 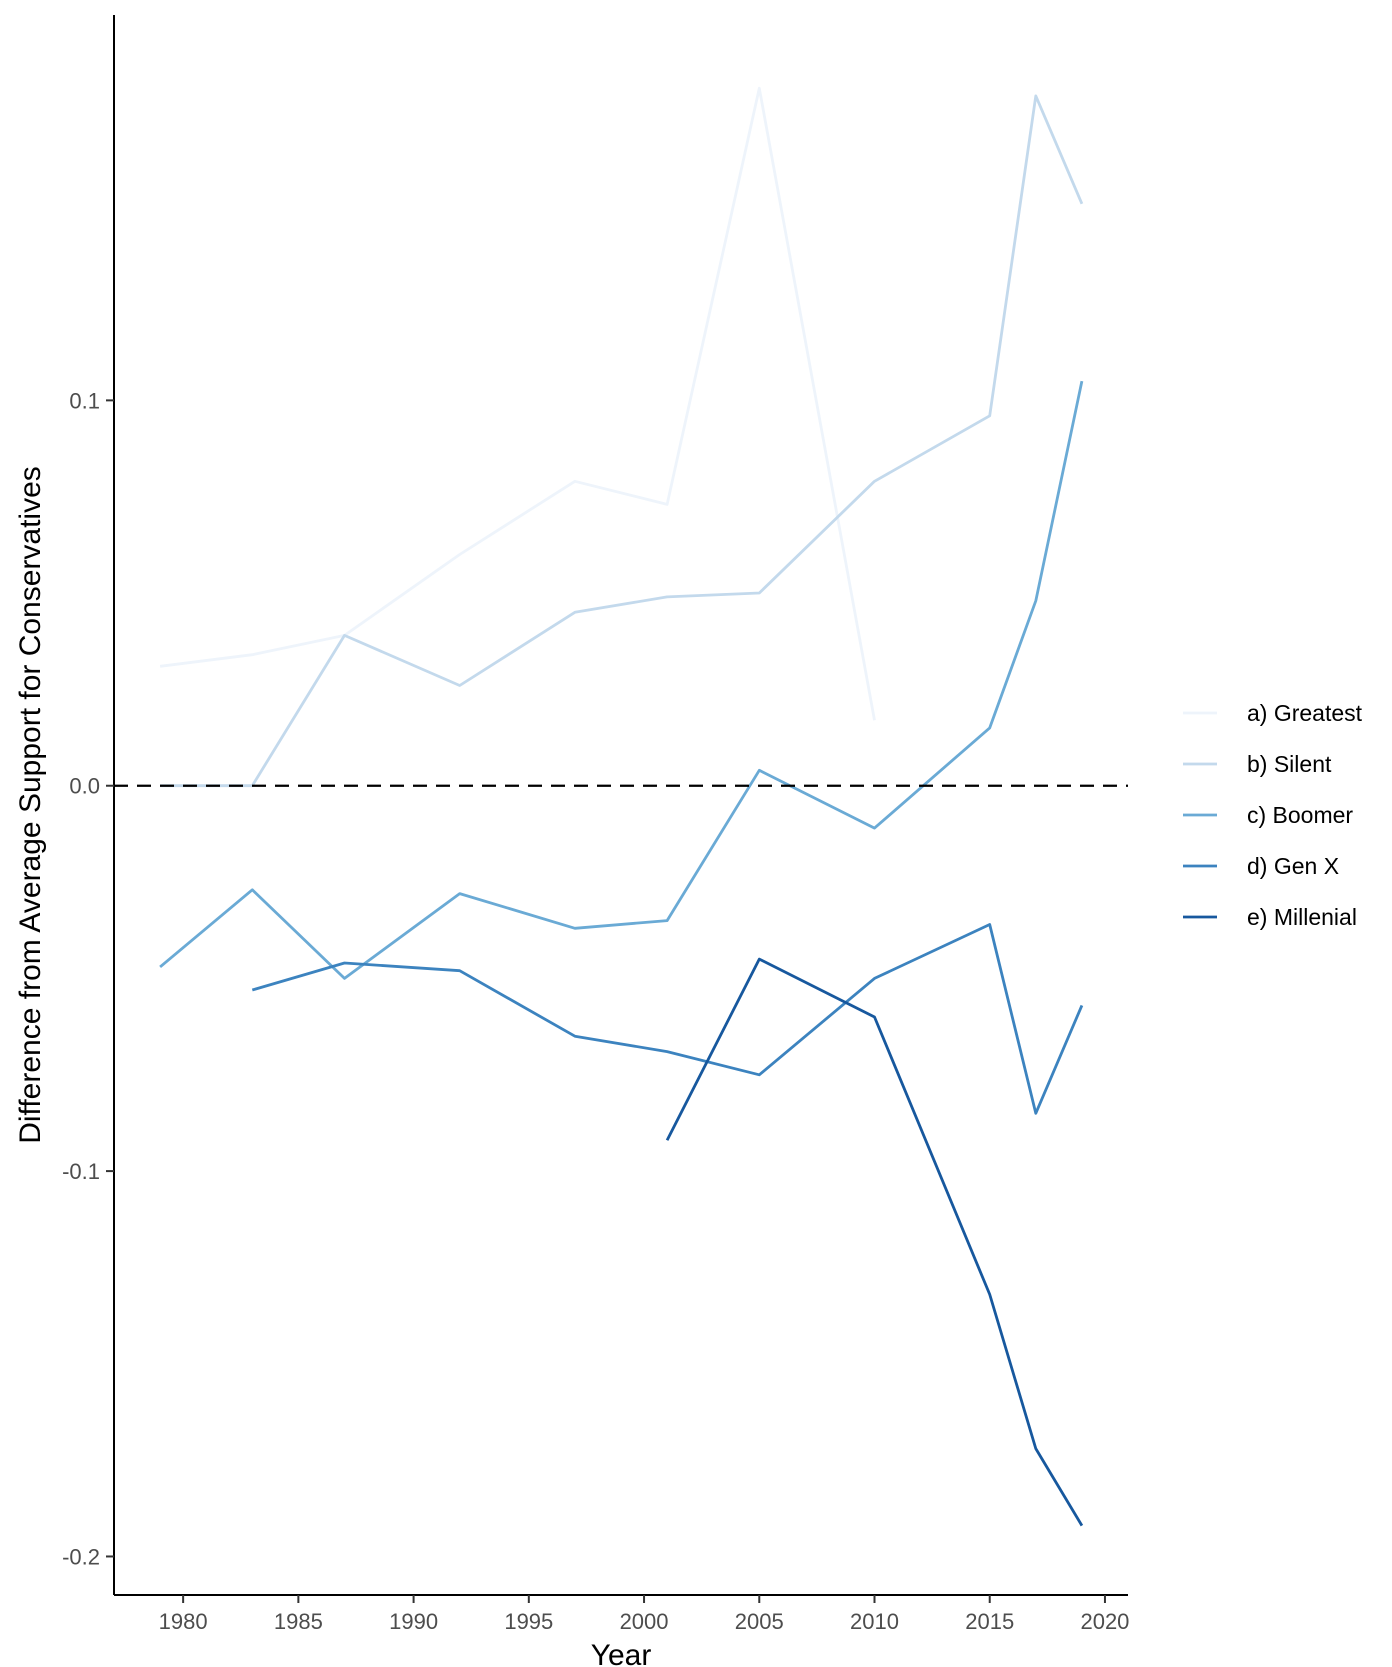 What do you see at coordinates (759, 1621) in the screenshot?
I see `x-tick-label: 2005` at bounding box center [759, 1621].